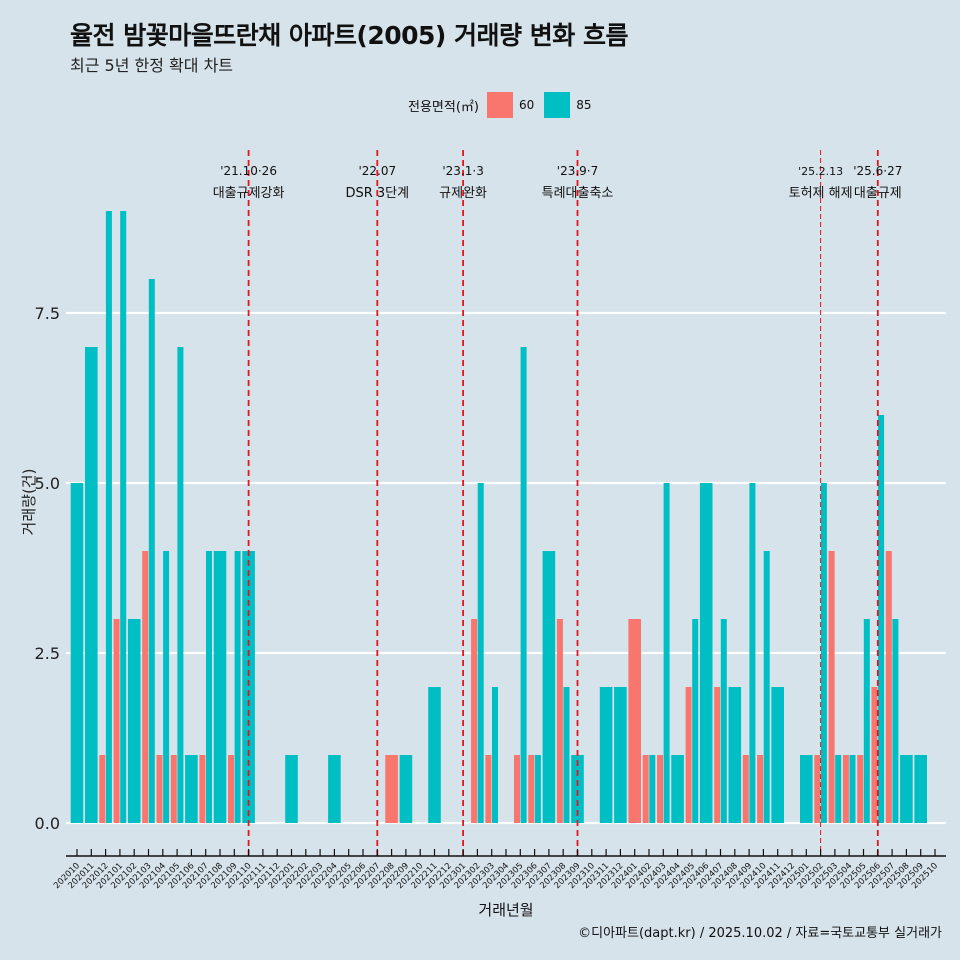  Describe the element at coordinates (463, 193) in the screenshot. I see `annotation-label: 규제완화` at that location.